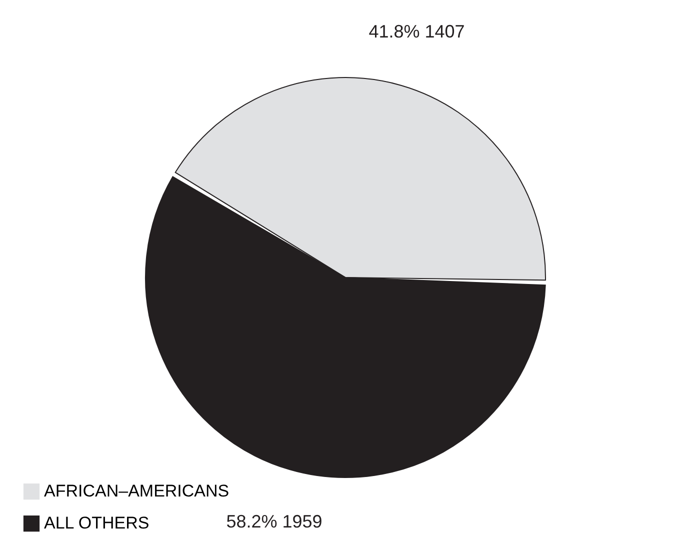 This screenshot has height=555, width=691. Describe the element at coordinates (416, 32) in the screenshot. I see `data-label: 41.8% 1407` at that location.